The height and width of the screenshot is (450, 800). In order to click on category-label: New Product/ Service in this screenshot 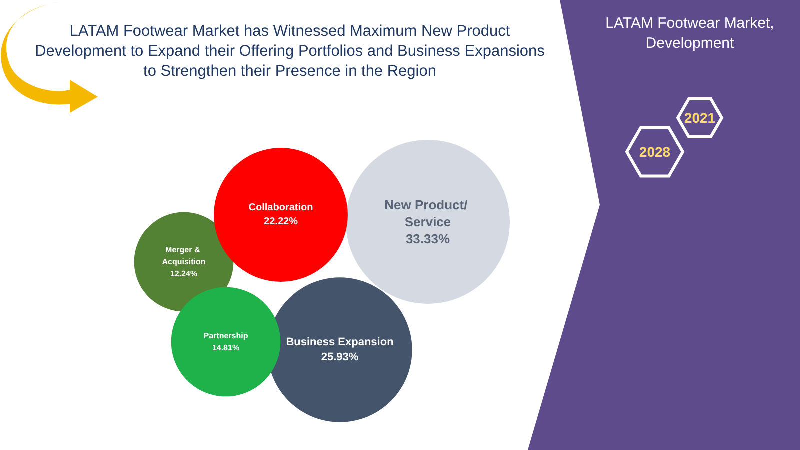, I will do `click(428, 214)`.